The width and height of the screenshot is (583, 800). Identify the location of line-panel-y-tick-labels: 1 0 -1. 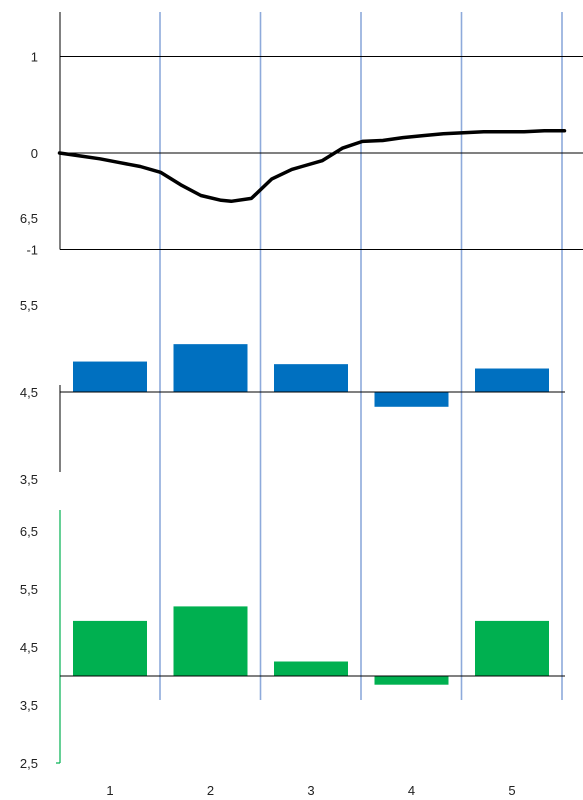
(32, 154).